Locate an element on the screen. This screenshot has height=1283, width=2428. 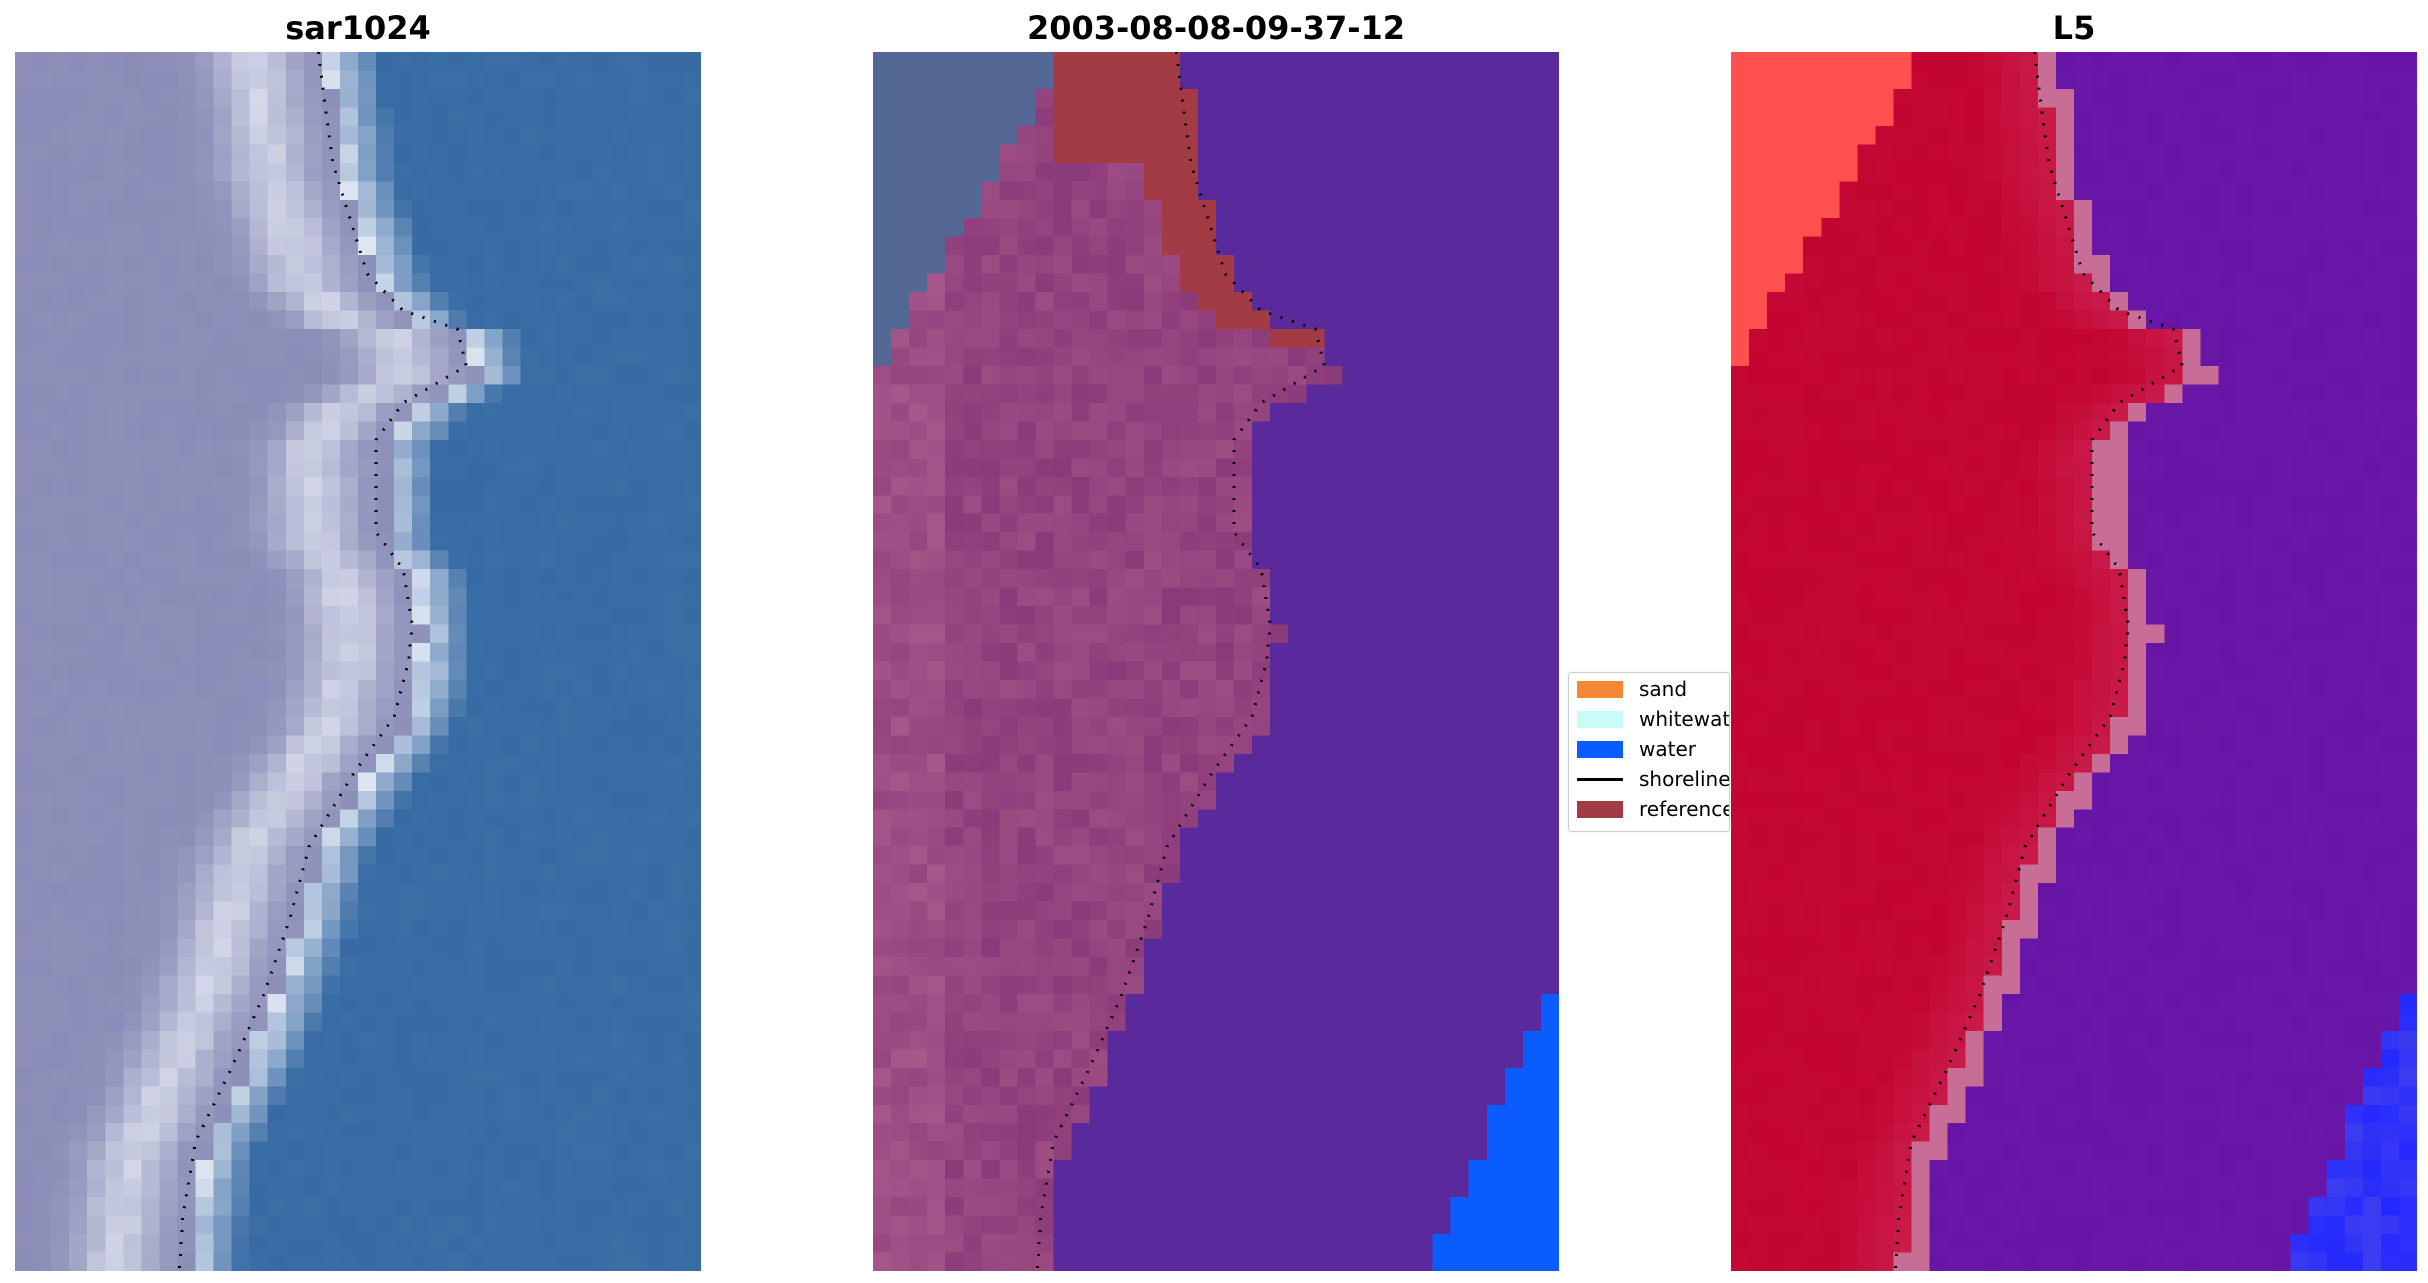
whitewater-swatch is located at coordinates (1600, 719).